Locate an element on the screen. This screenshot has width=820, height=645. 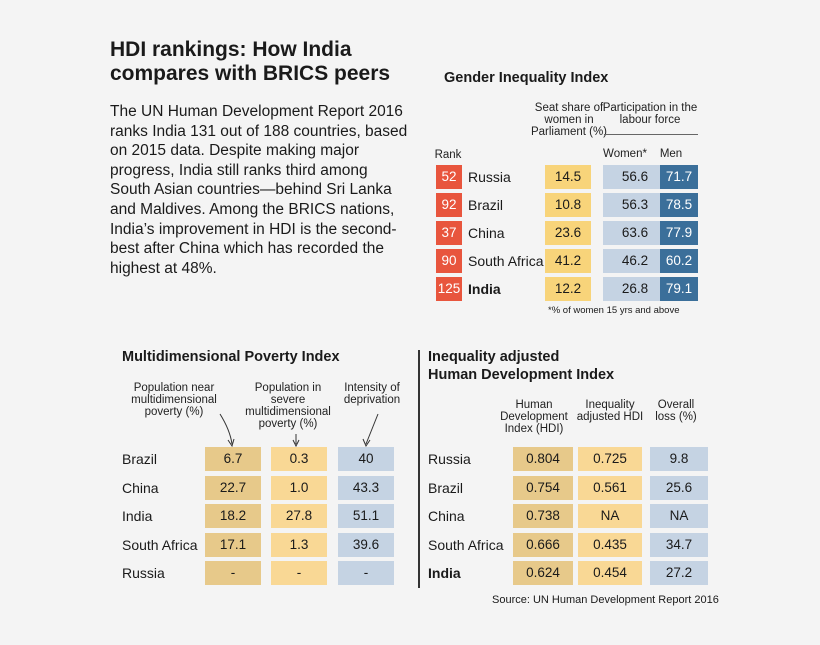
mpi-intensity-header: Intensity of deprivation is located at coordinates (372, 394).